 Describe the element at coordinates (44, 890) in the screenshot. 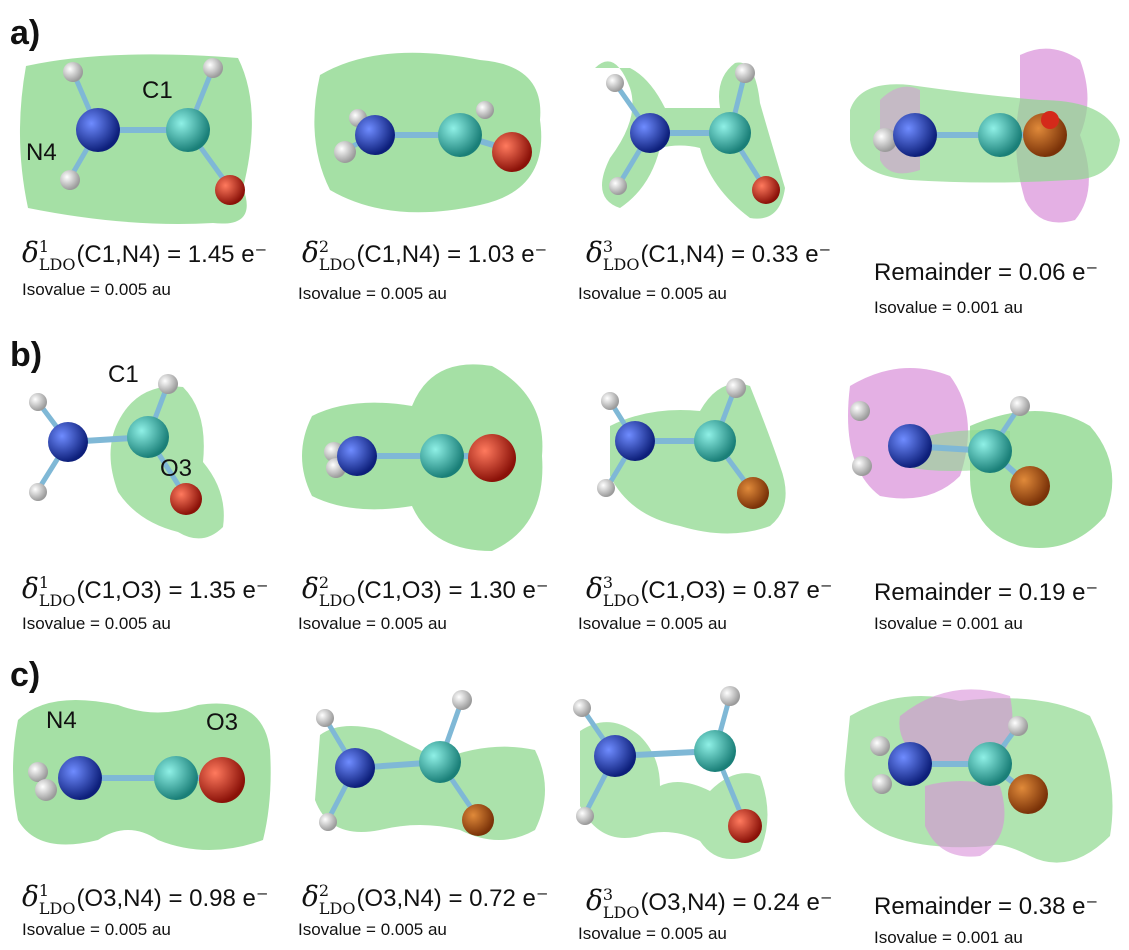

I see `caption-c1-sup: 1` at that location.